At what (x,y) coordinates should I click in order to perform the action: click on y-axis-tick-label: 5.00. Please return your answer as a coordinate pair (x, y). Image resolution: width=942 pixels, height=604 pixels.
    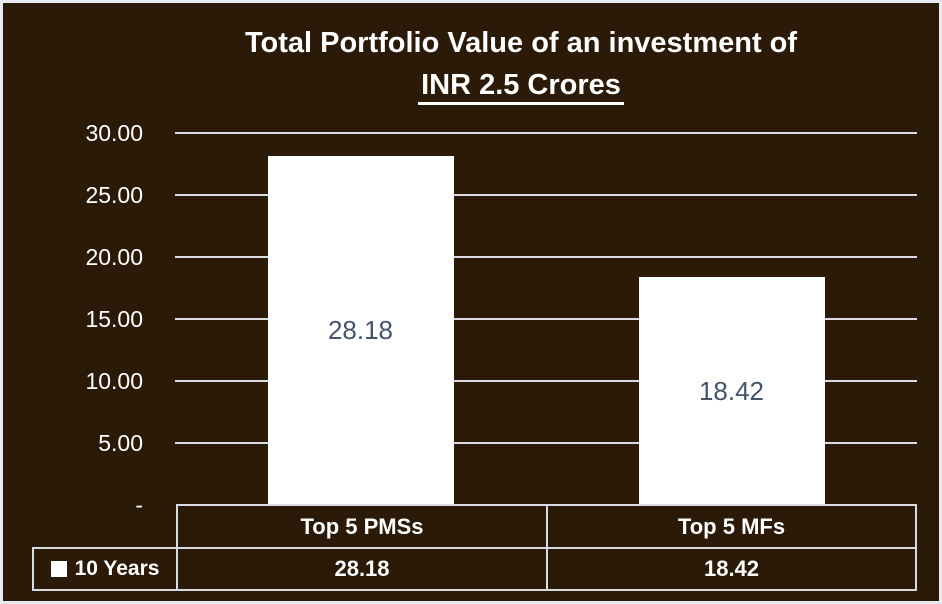
    Looking at the image, I should click on (120, 443).